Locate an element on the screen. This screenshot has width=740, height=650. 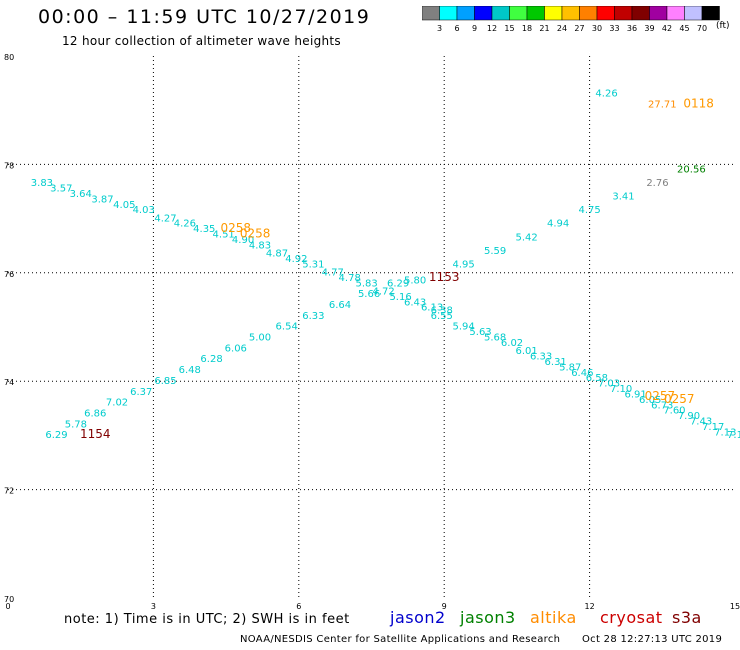
y-tick-label: 78 is located at coordinates (9, 165).